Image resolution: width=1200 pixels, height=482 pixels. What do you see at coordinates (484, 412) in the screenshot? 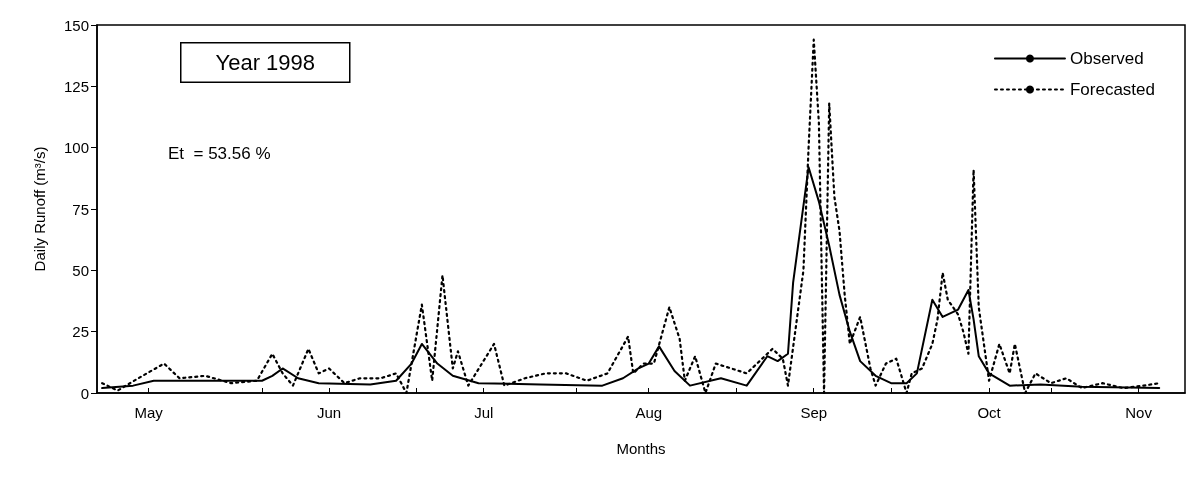
I see `x-tick-label: Jul` at bounding box center [484, 412].